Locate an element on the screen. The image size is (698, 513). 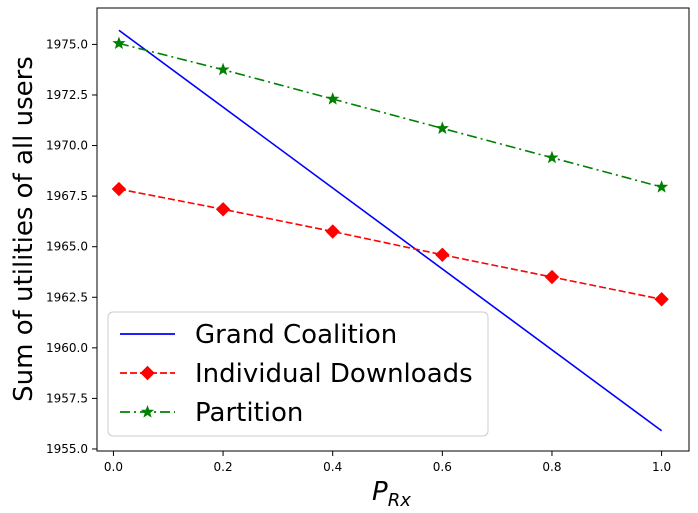
y-tick-label: 1967.5 is located at coordinates (67, 196).